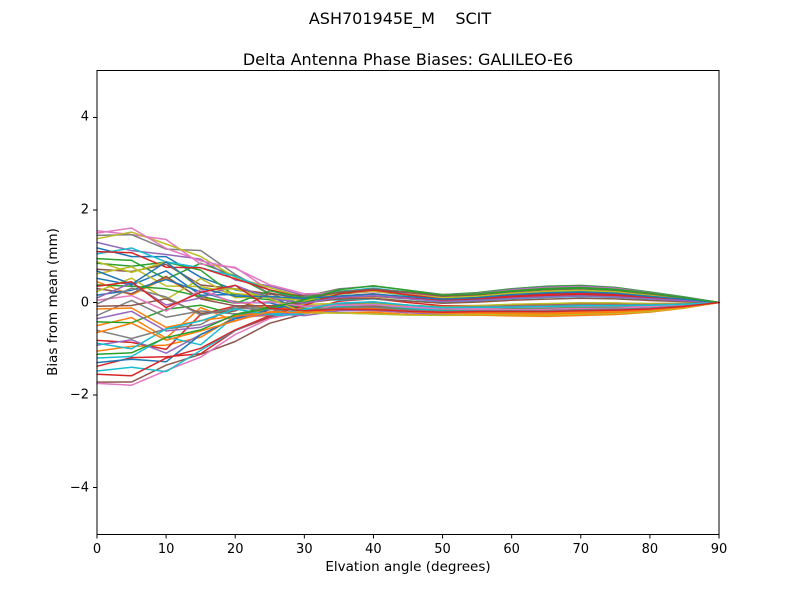 This screenshot has width=800, height=600. Describe the element at coordinates (304, 549) in the screenshot. I see `x-tick-label: 30` at that location.